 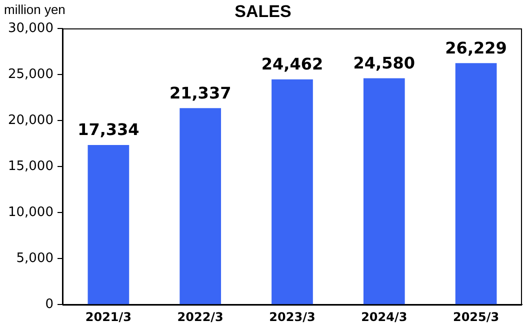 What do you see at coordinates (109, 130) in the screenshot?
I see `data-label: 17,334` at bounding box center [109, 130].